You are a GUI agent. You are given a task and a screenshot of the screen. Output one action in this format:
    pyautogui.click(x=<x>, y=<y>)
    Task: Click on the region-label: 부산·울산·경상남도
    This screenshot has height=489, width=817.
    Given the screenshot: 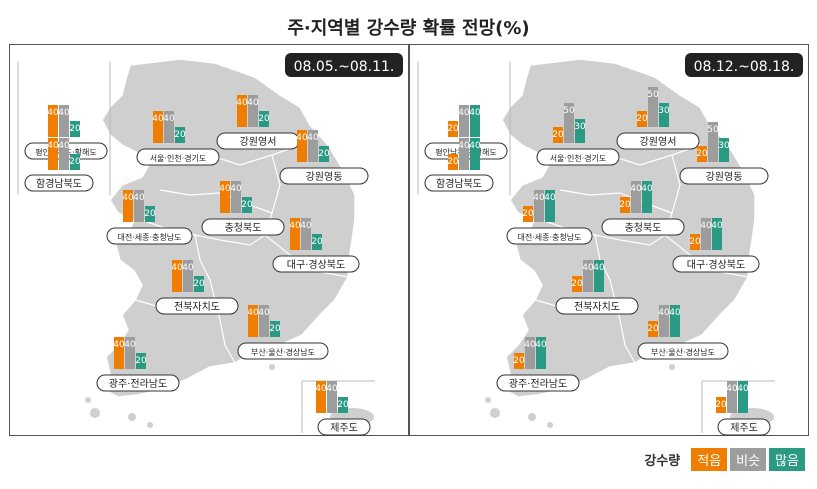 What is the action you would take?
    pyautogui.click(x=283, y=352)
    